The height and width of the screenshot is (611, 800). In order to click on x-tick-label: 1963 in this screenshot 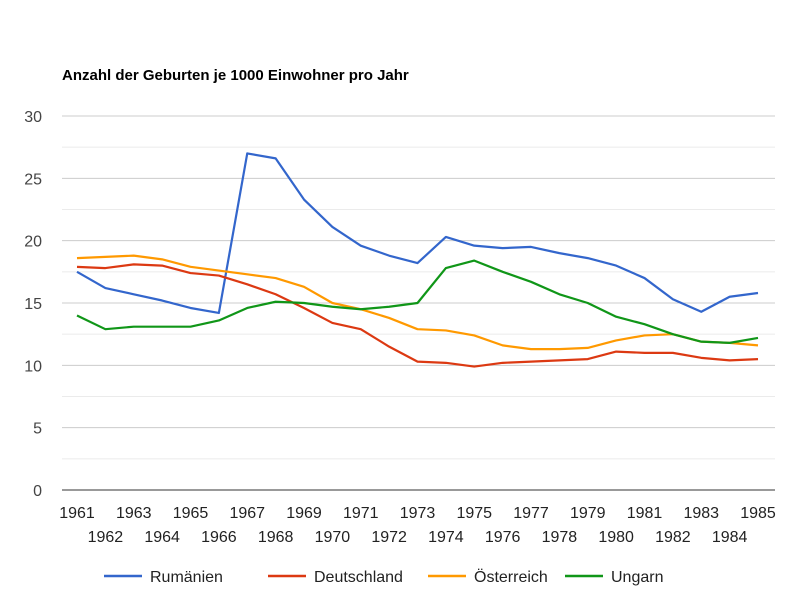, I will do `click(134, 513)`.